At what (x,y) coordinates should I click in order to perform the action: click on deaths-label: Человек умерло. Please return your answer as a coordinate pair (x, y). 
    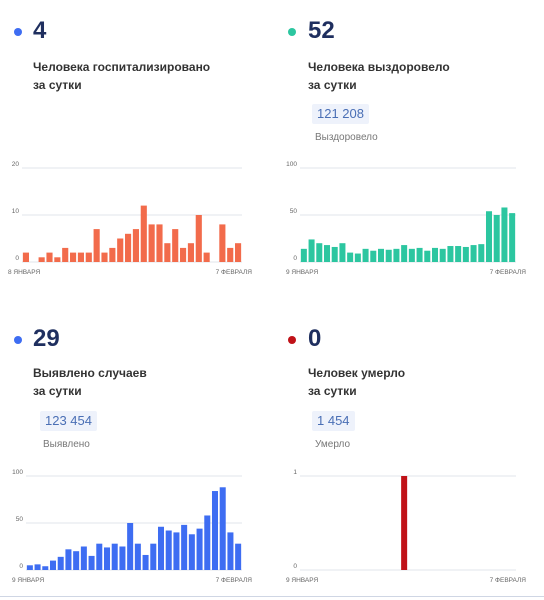
    Looking at the image, I should click on (357, 373).